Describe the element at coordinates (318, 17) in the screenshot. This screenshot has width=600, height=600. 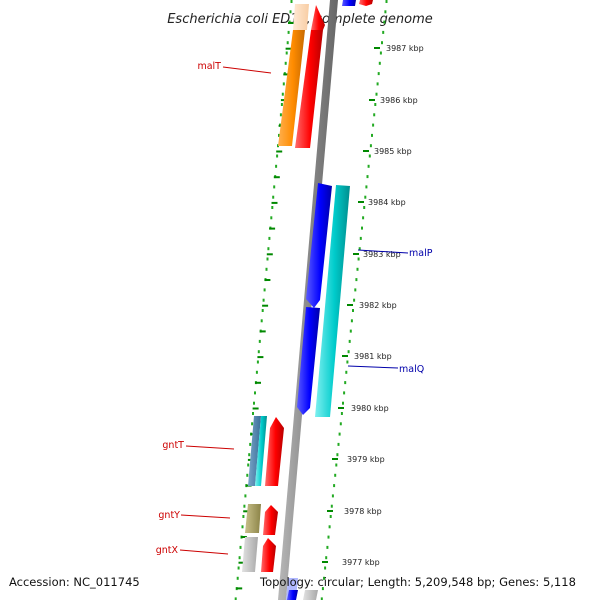
I see `gene-feature-red-arrowhead` at that location.